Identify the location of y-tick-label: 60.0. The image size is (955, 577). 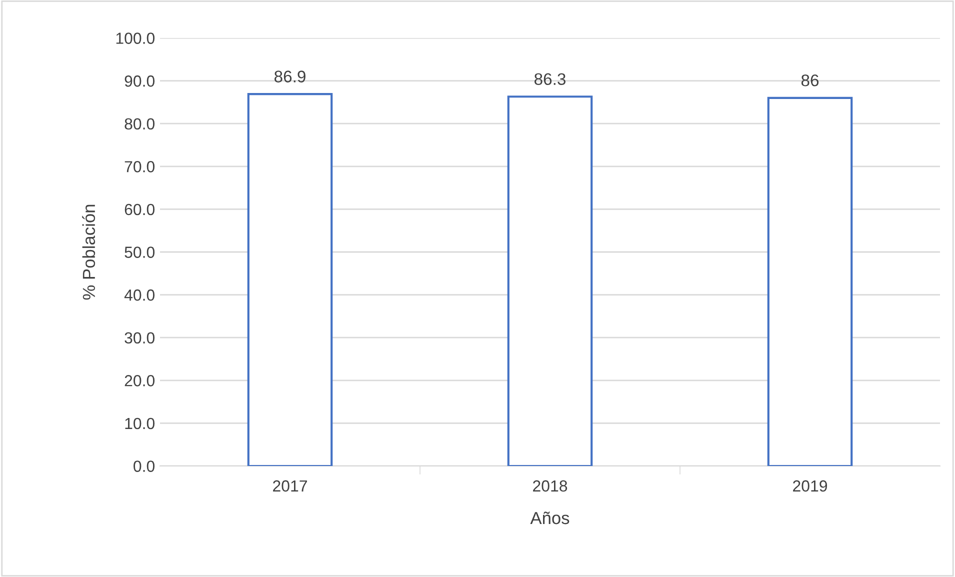
(139, 210).